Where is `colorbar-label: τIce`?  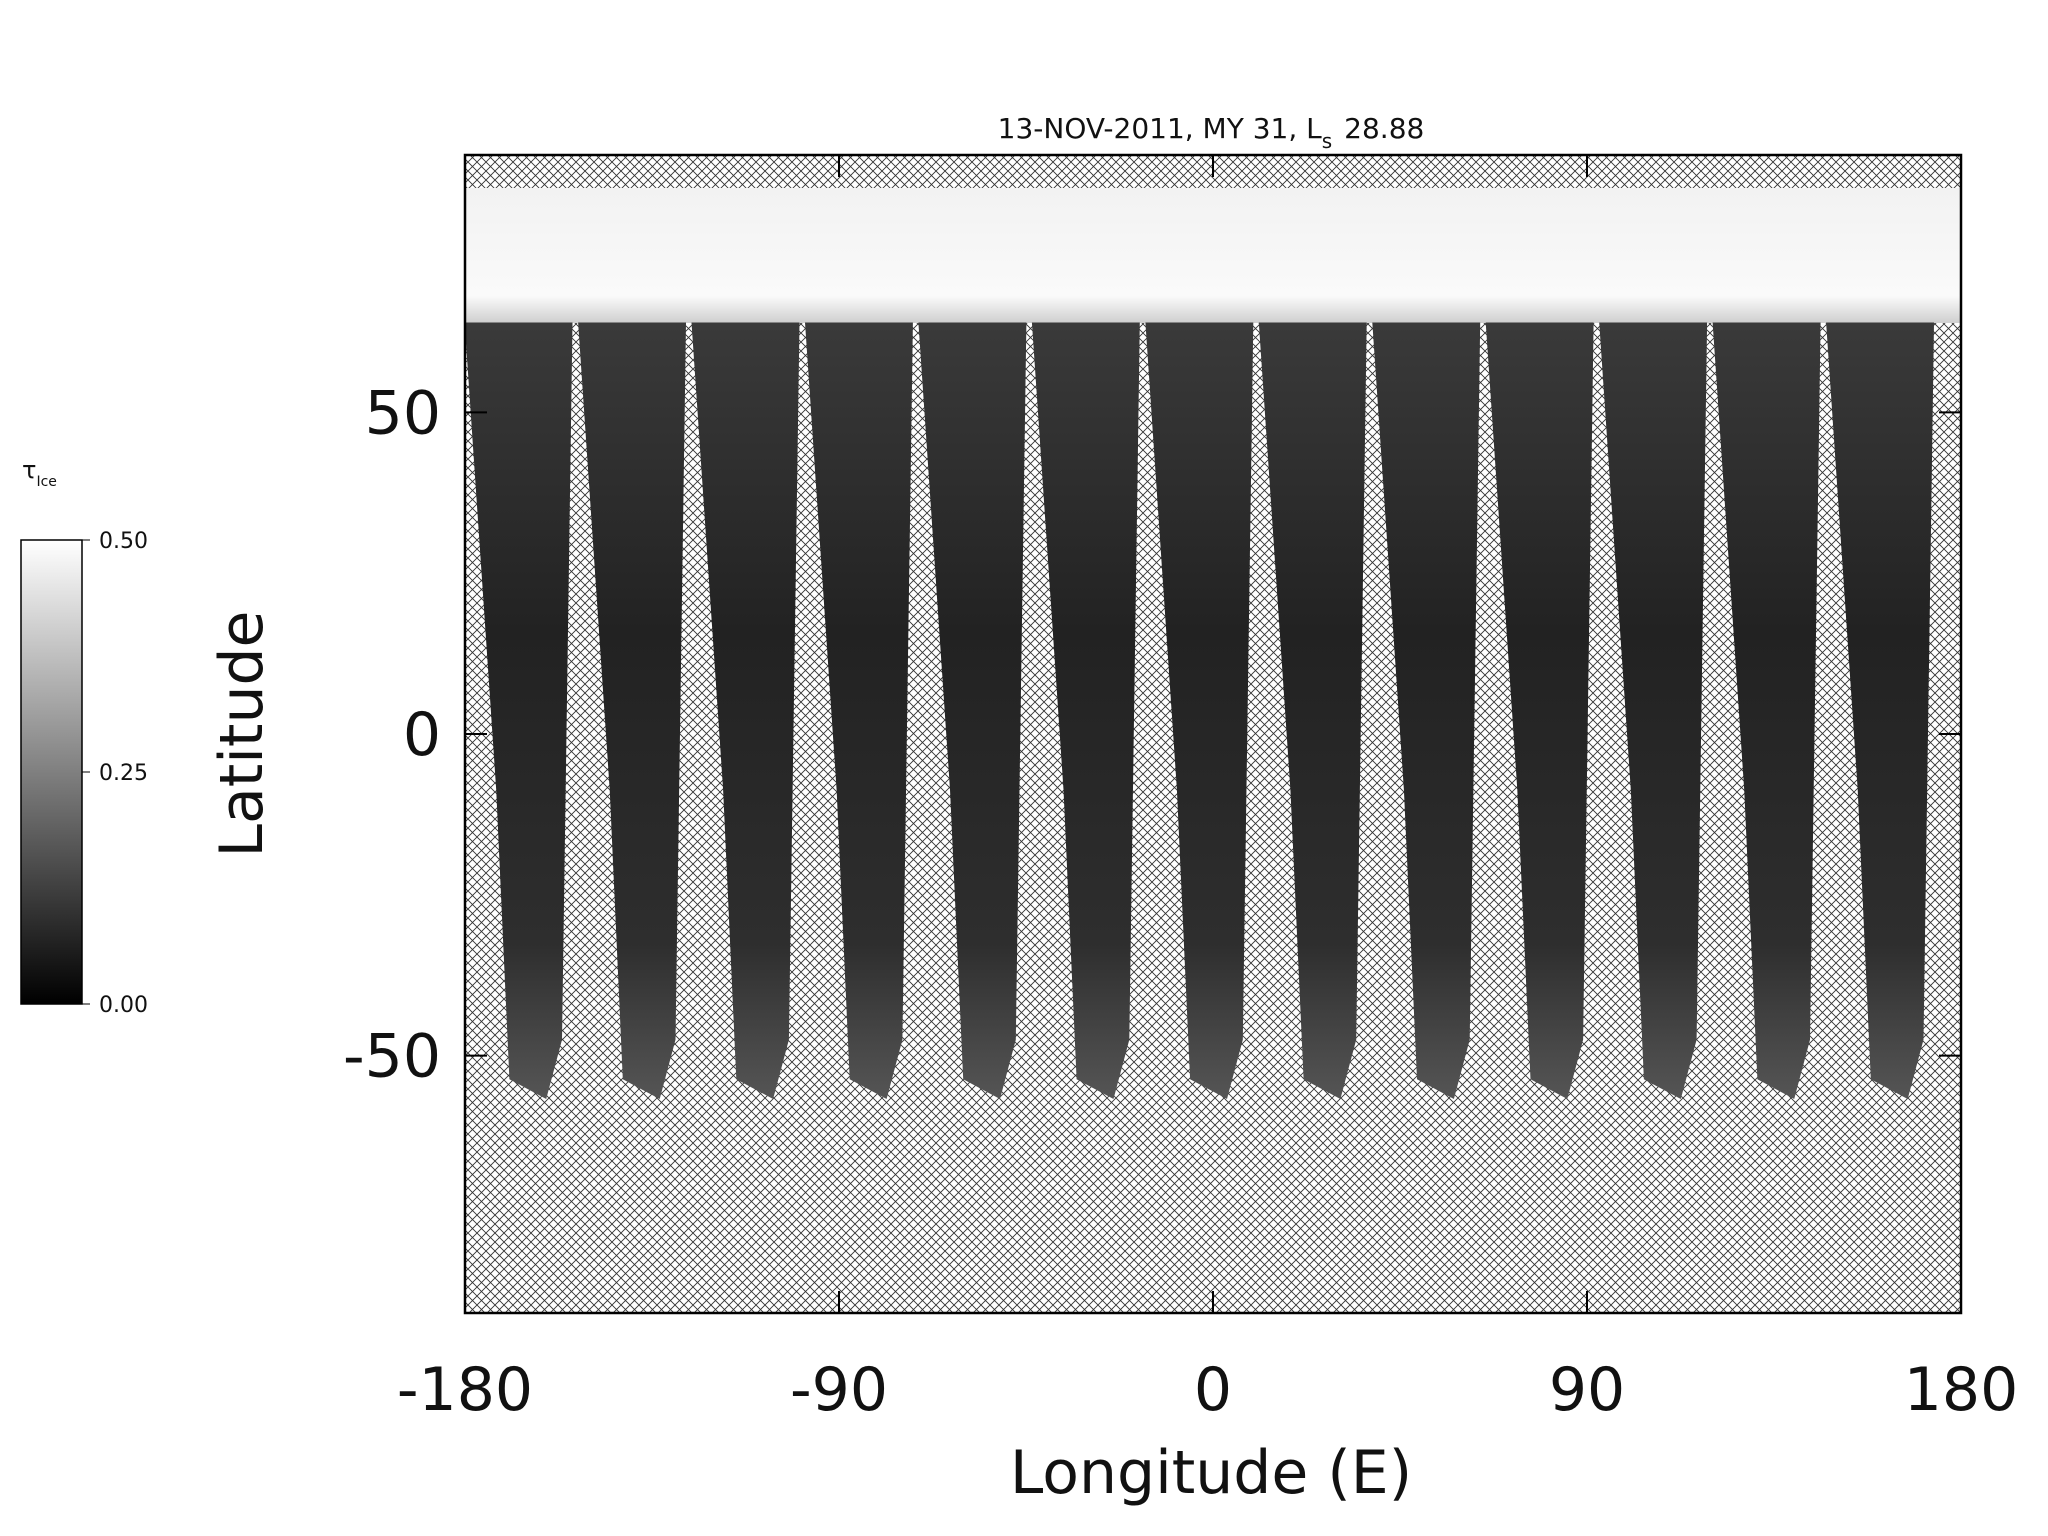
colorbar-label: τIce is located at coordinates (39, 473).